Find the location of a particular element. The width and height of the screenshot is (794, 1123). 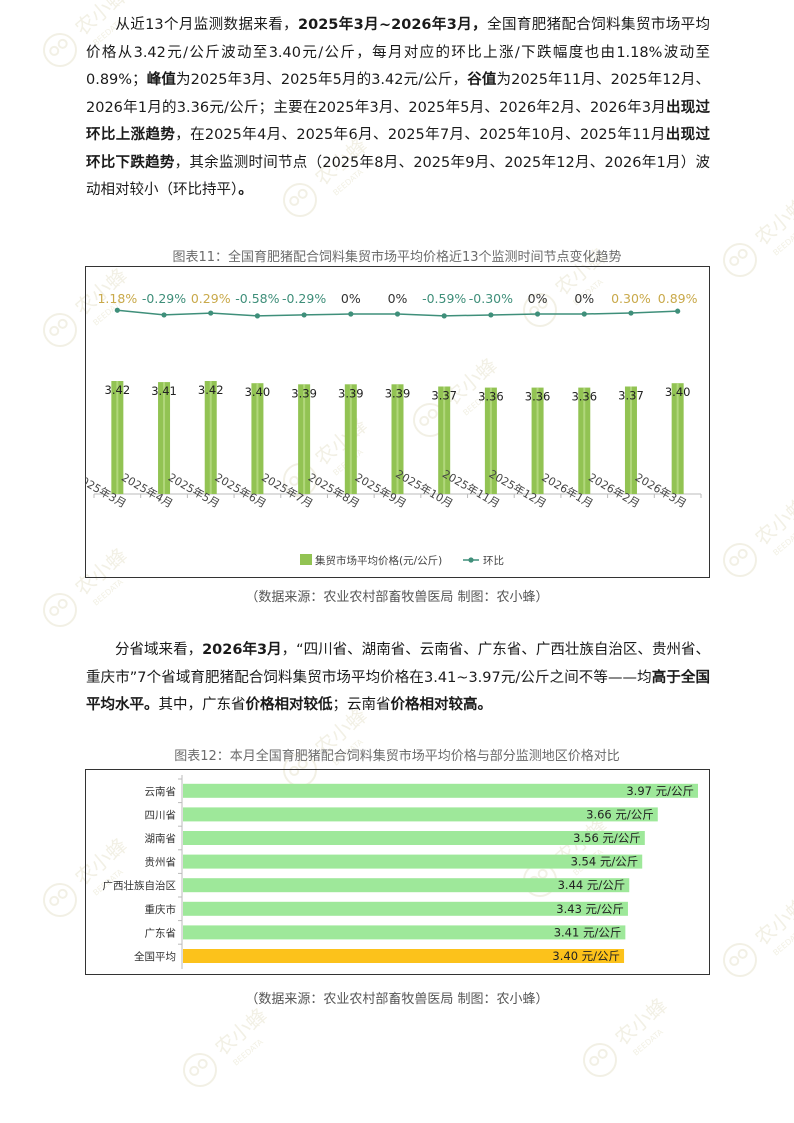

y-tick-label: 全国平均 is located at coordinates (155, 956).